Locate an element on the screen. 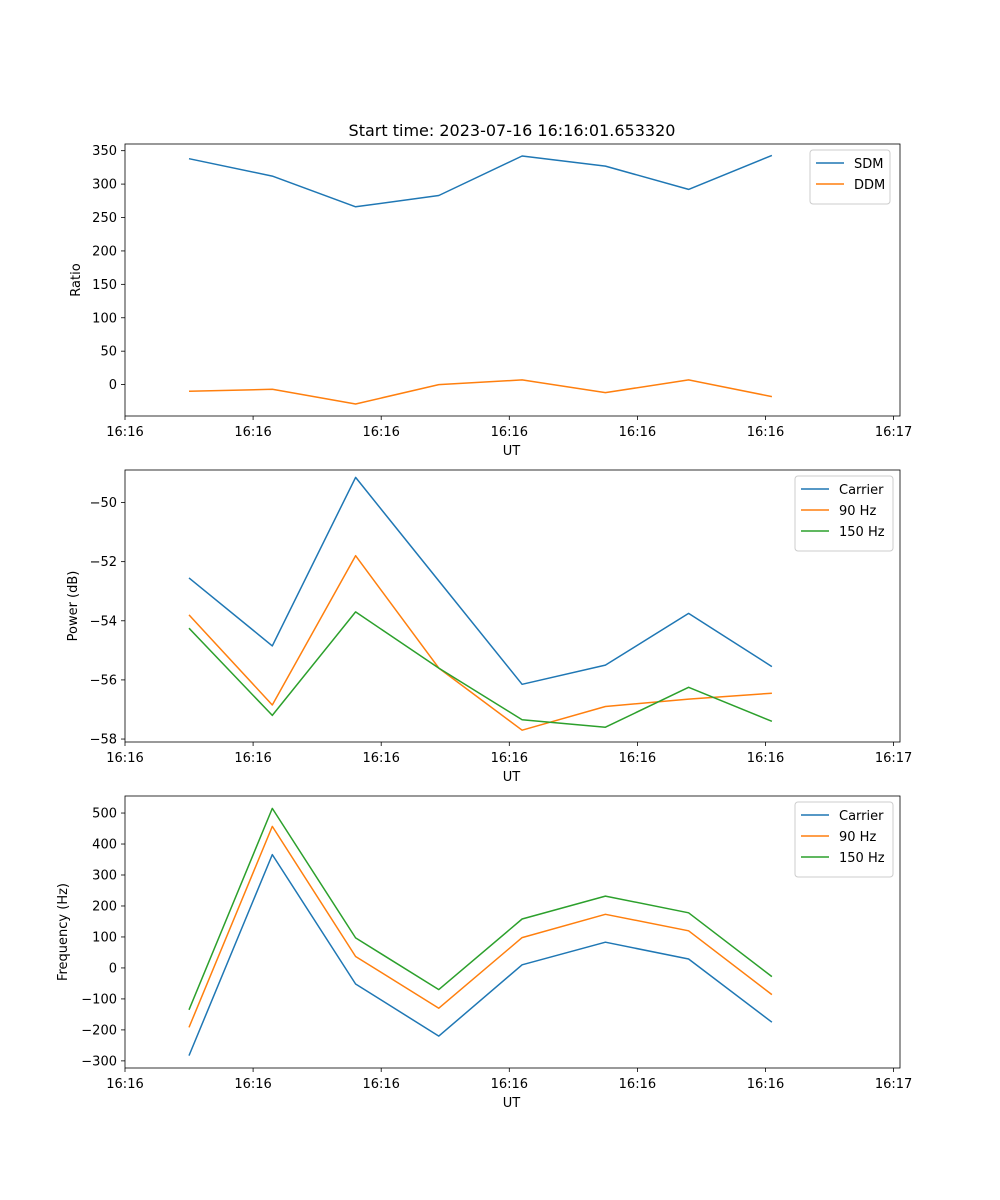 Image resolution: width=1000 pixels, height=1200 pixels. series-line-ddm is located at coordinates (480, 392).